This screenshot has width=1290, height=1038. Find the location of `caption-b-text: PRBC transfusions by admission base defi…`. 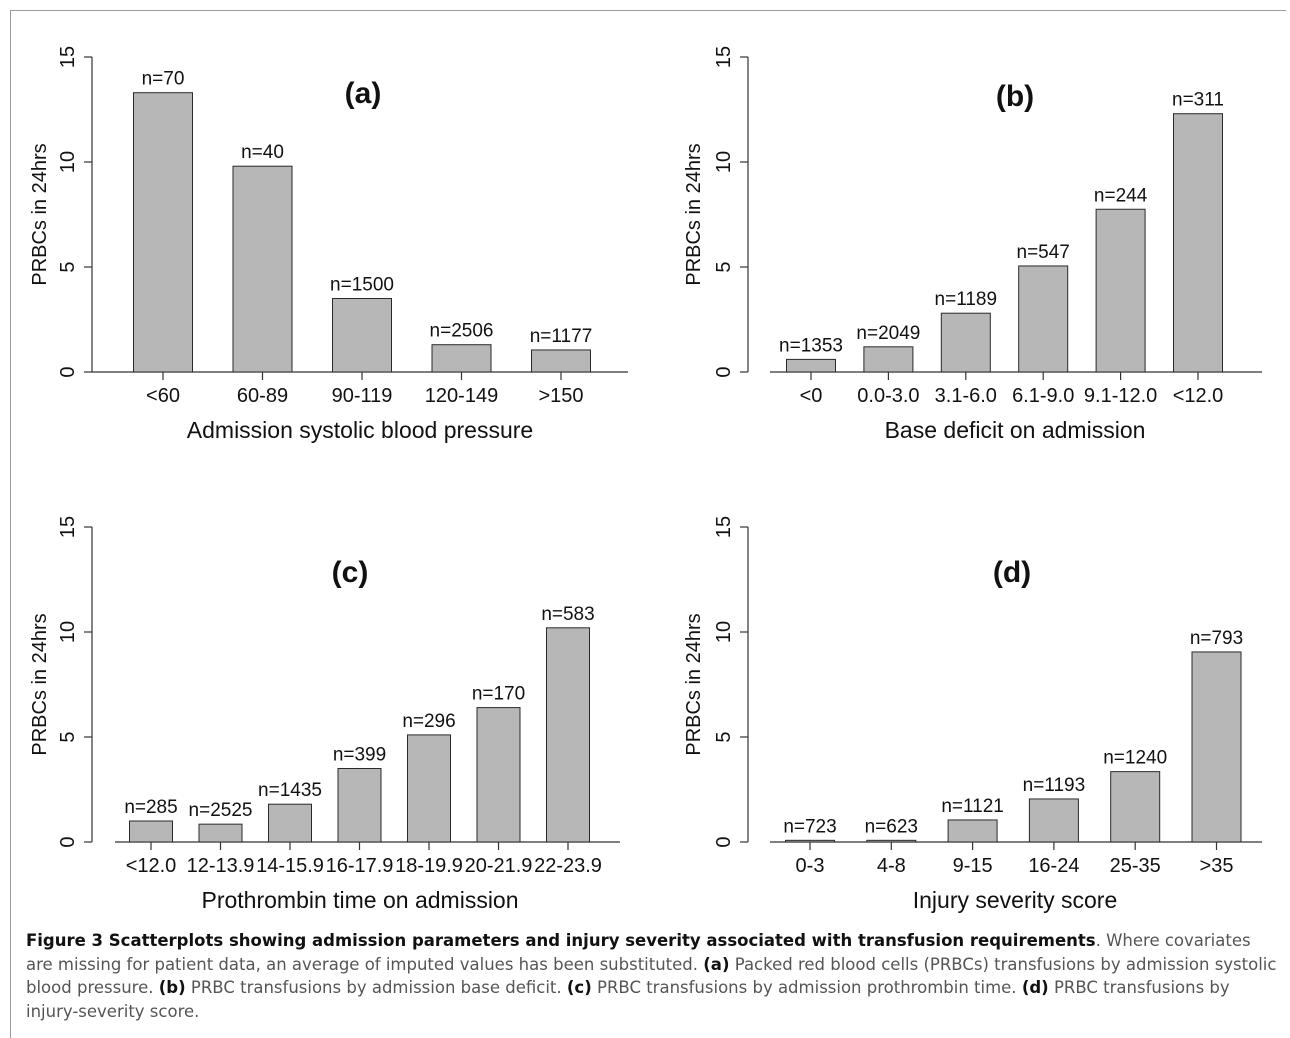

caption-b-text: PRBC transfusions by admission base defi… is located at coordinates (376, 987).